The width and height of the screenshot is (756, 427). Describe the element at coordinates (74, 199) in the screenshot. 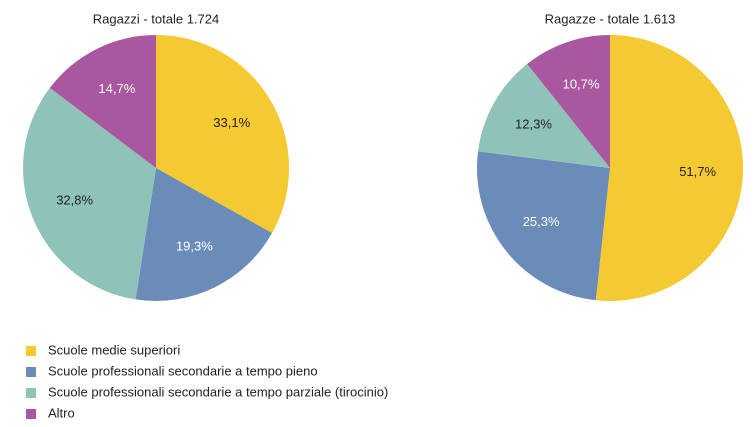

I see `data-label: 32,8%` at that location.